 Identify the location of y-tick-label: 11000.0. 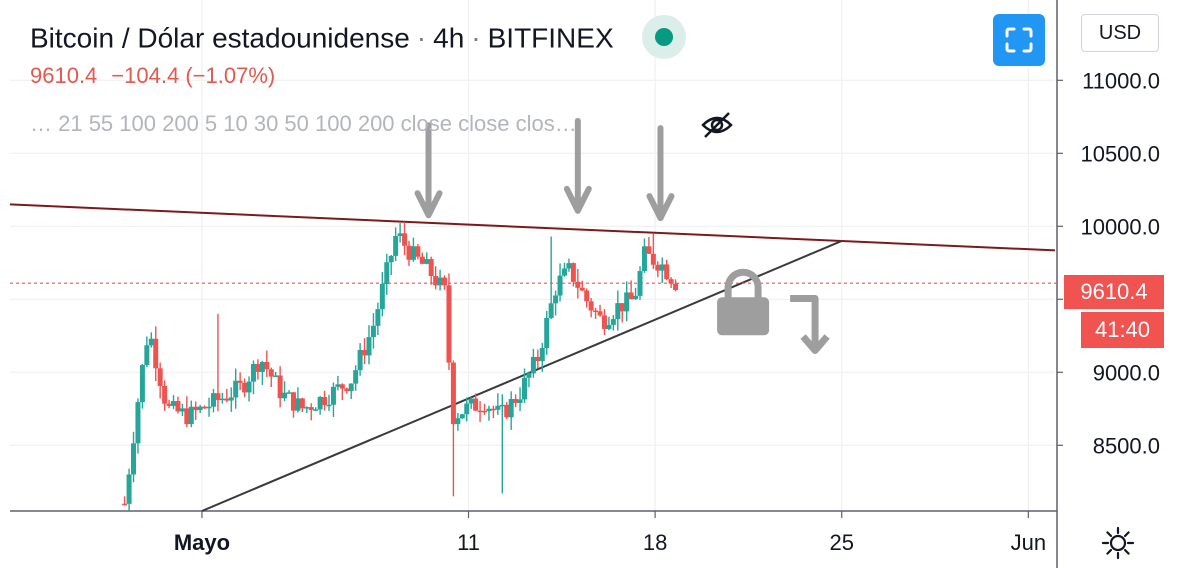
(1121, 80).